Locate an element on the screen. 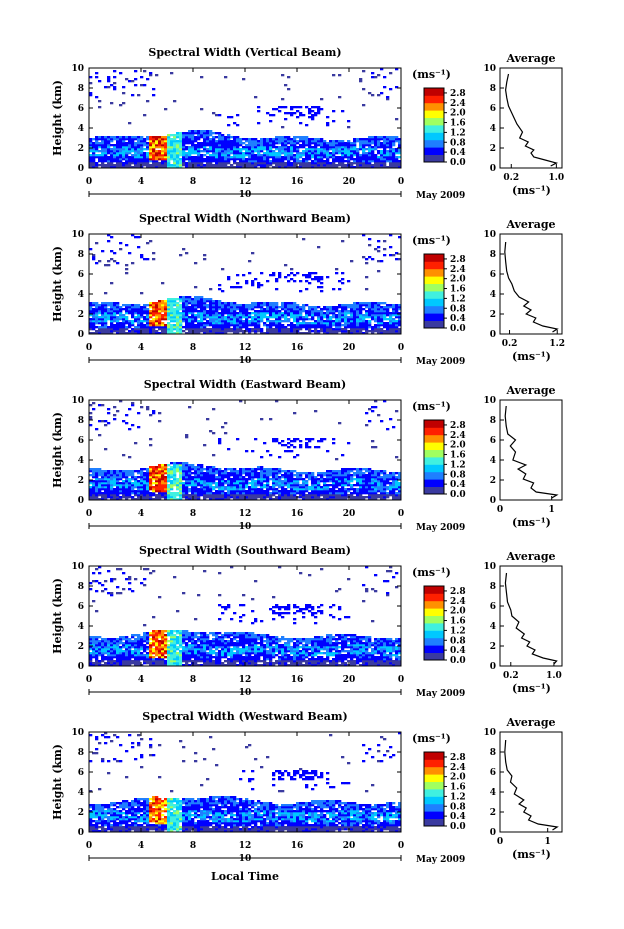  y-tick-label: 10 is located at coordinates (77, 567).